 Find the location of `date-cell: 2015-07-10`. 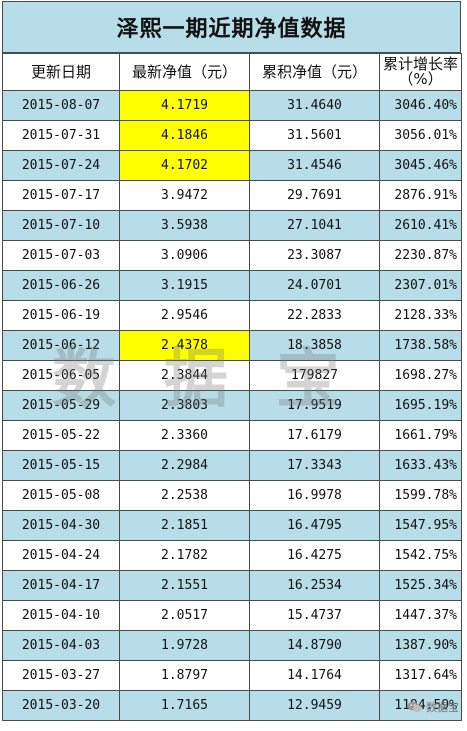

date-cell: 2015-07-10 is located at coordinates (61, 225).